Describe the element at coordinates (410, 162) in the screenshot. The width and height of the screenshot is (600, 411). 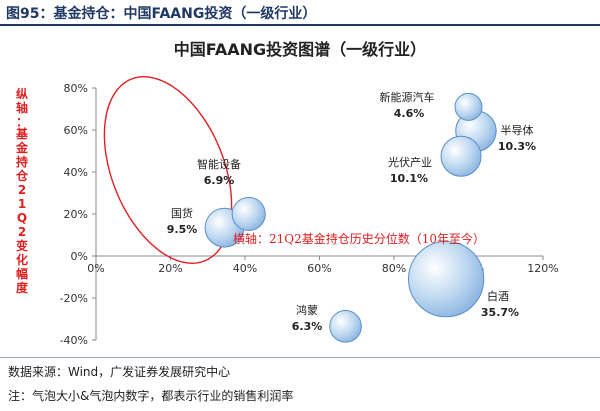
I see `bubble-name-光伏产业: 光伏产业` at that location.